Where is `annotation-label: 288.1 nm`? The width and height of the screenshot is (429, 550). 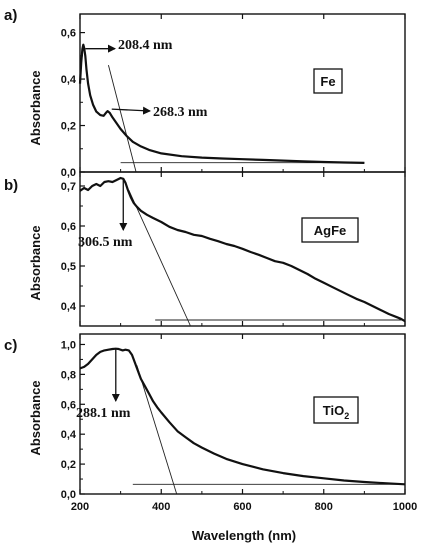 annotation-label: 288.1 nm is located at coordinates (103, 413).